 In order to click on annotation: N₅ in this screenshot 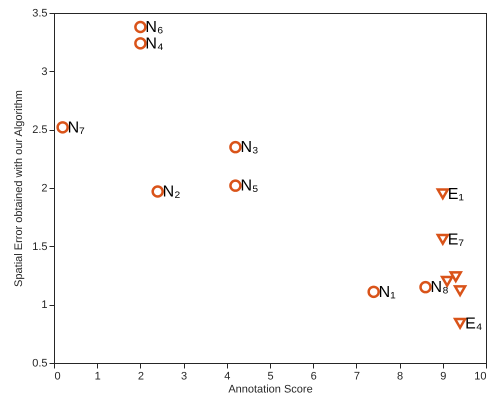, I will do `click(249, 186)`.